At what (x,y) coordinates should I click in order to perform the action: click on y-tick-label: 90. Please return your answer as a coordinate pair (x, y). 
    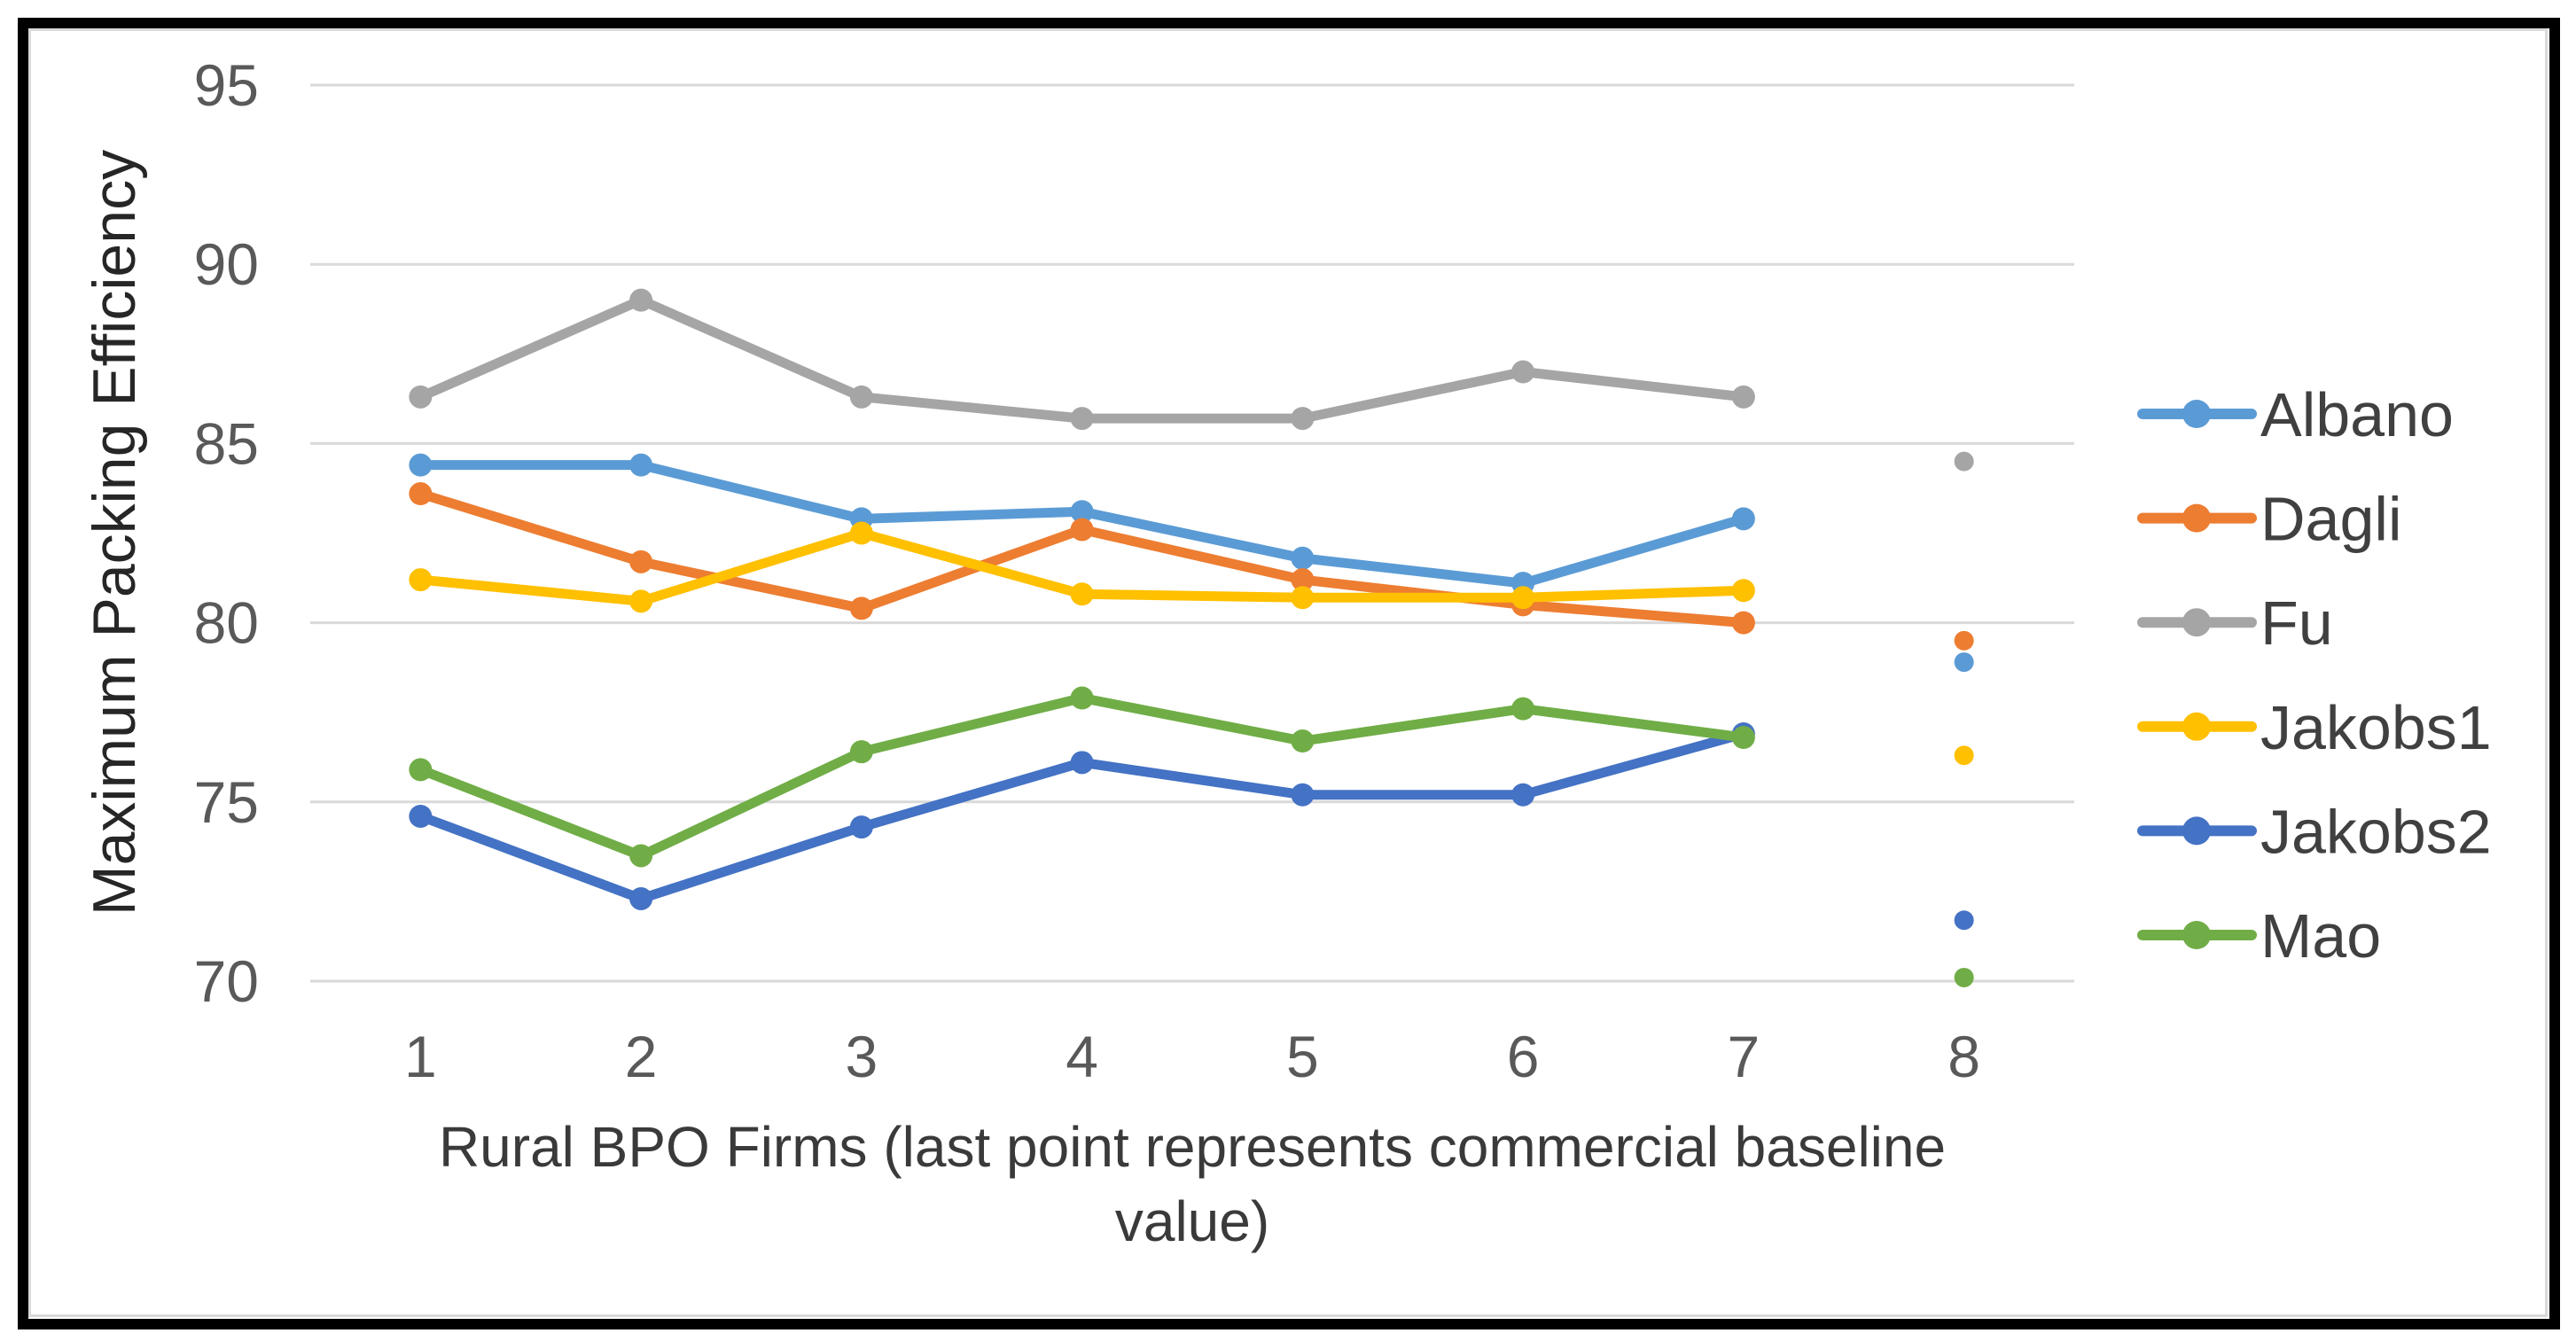
    Looking at the image, I should click on (226, 264).